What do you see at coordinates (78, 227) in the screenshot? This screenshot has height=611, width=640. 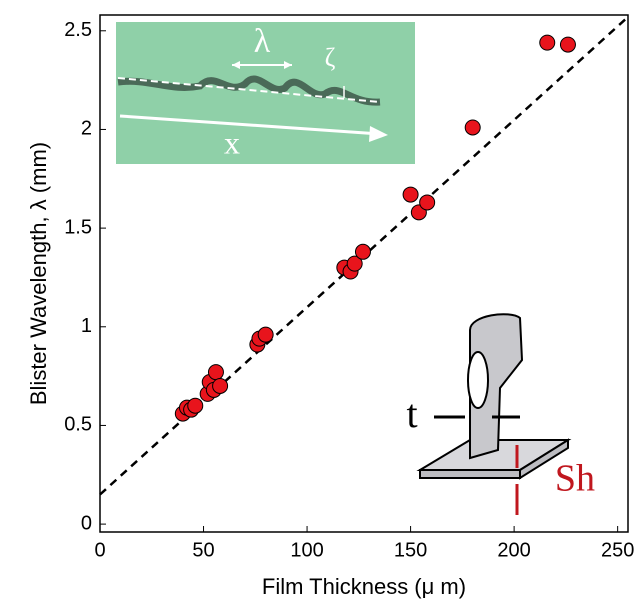 I see `y-tick-label: 1.5` at bounding box center [78, 227].